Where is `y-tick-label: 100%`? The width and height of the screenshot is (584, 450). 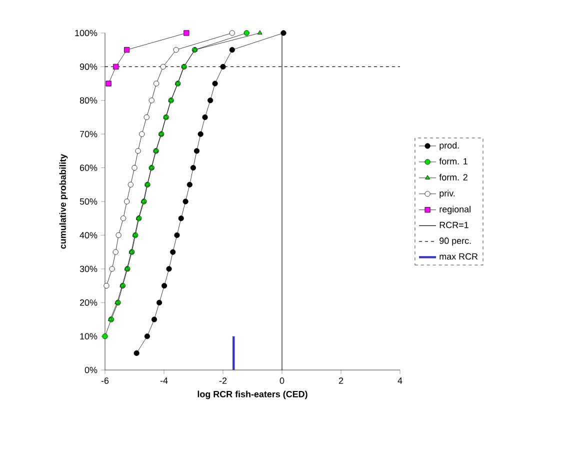 y-tick-label: 100% is located at coordinates (86, 33).